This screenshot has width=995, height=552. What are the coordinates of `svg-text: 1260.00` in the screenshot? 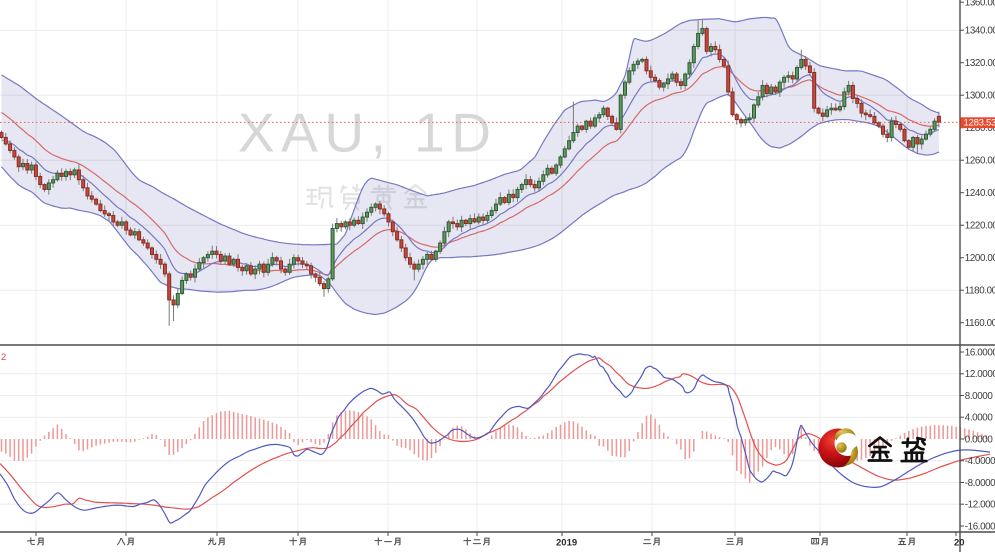 It's located at (980, 161).